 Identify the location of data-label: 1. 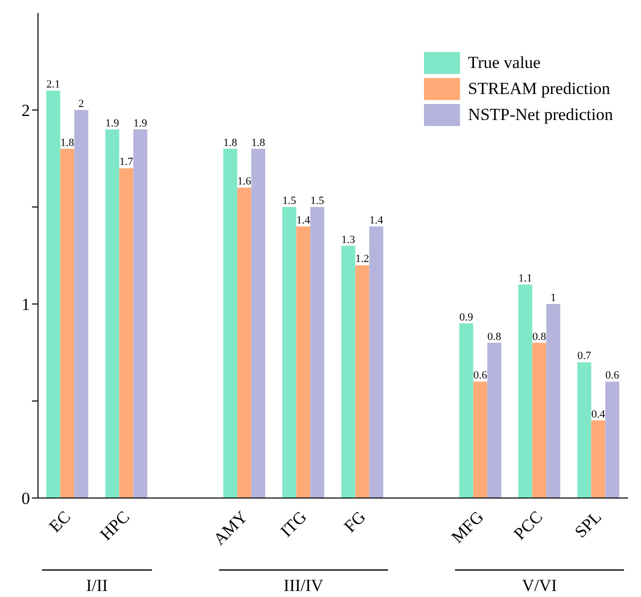
(553, 298).